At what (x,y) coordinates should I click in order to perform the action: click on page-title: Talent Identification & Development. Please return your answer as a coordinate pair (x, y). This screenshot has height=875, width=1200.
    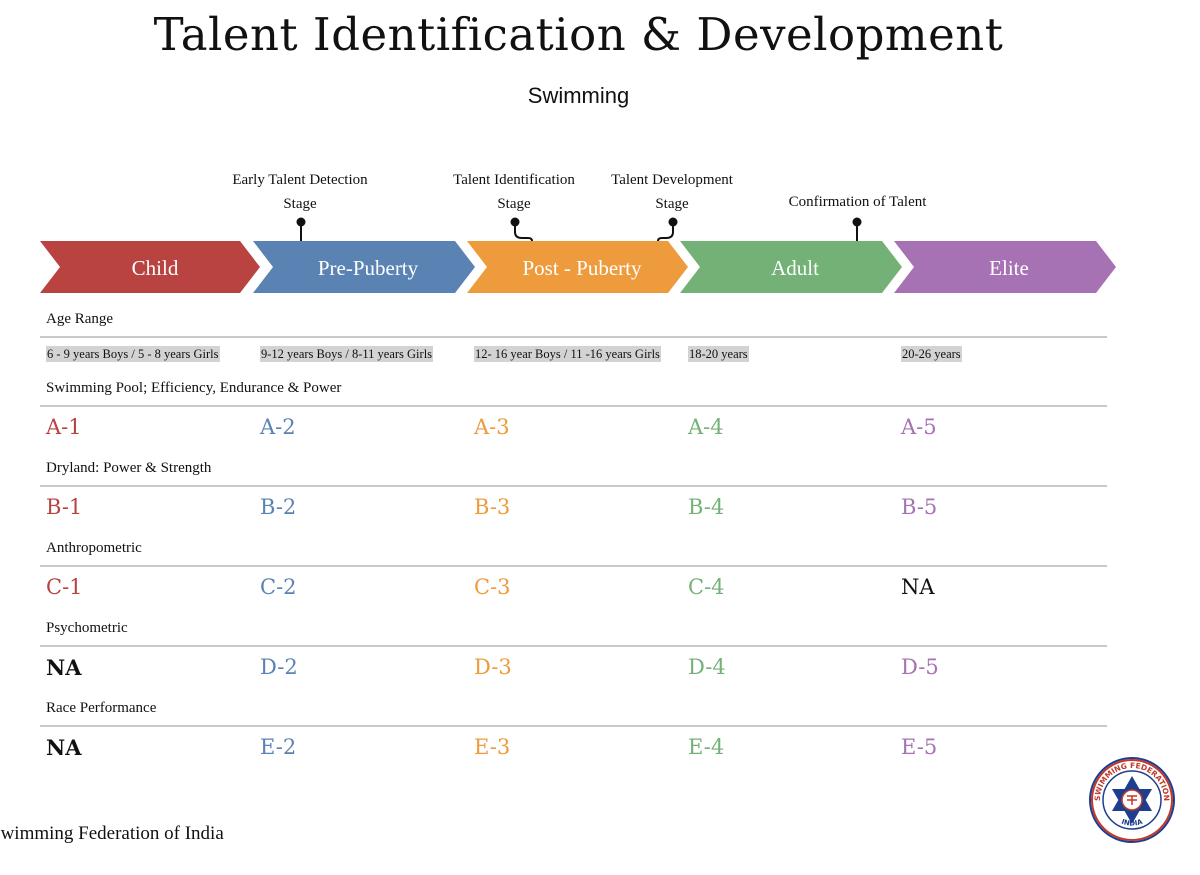
    Looking at the image, I should click on (578, 34).